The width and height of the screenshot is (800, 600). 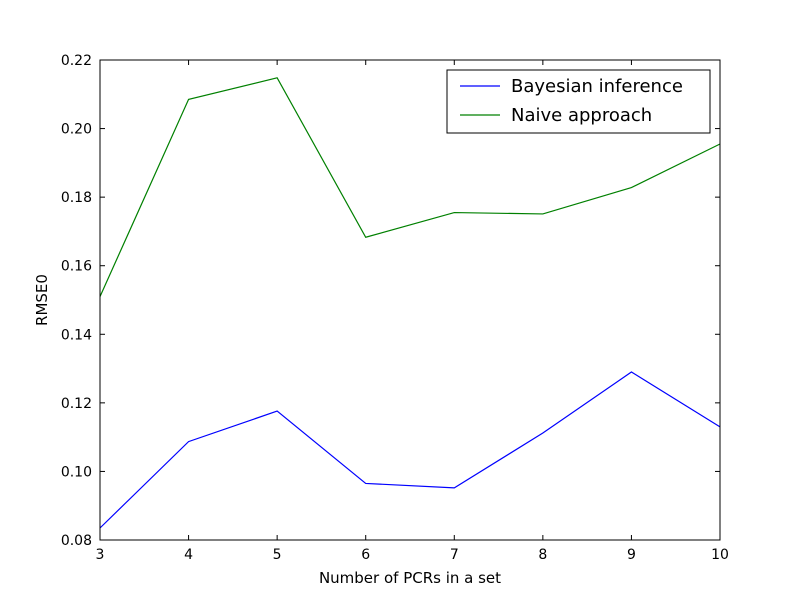 I want to click on y-tick-label: 0.10, so click(x=76, y=472).